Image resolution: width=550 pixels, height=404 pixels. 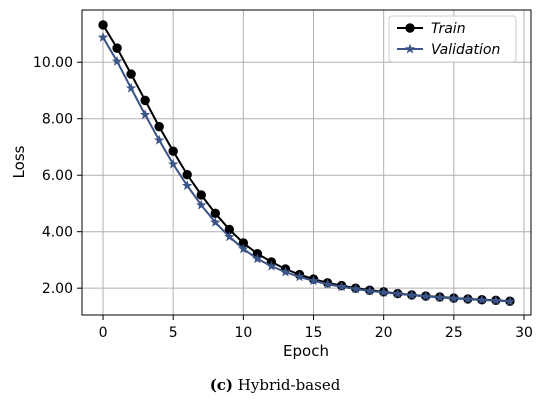 What do you see at coordinates (57, 233) in the screenshot?
I see `y-tick-label: 4.00` at bounding box center [57, 233].